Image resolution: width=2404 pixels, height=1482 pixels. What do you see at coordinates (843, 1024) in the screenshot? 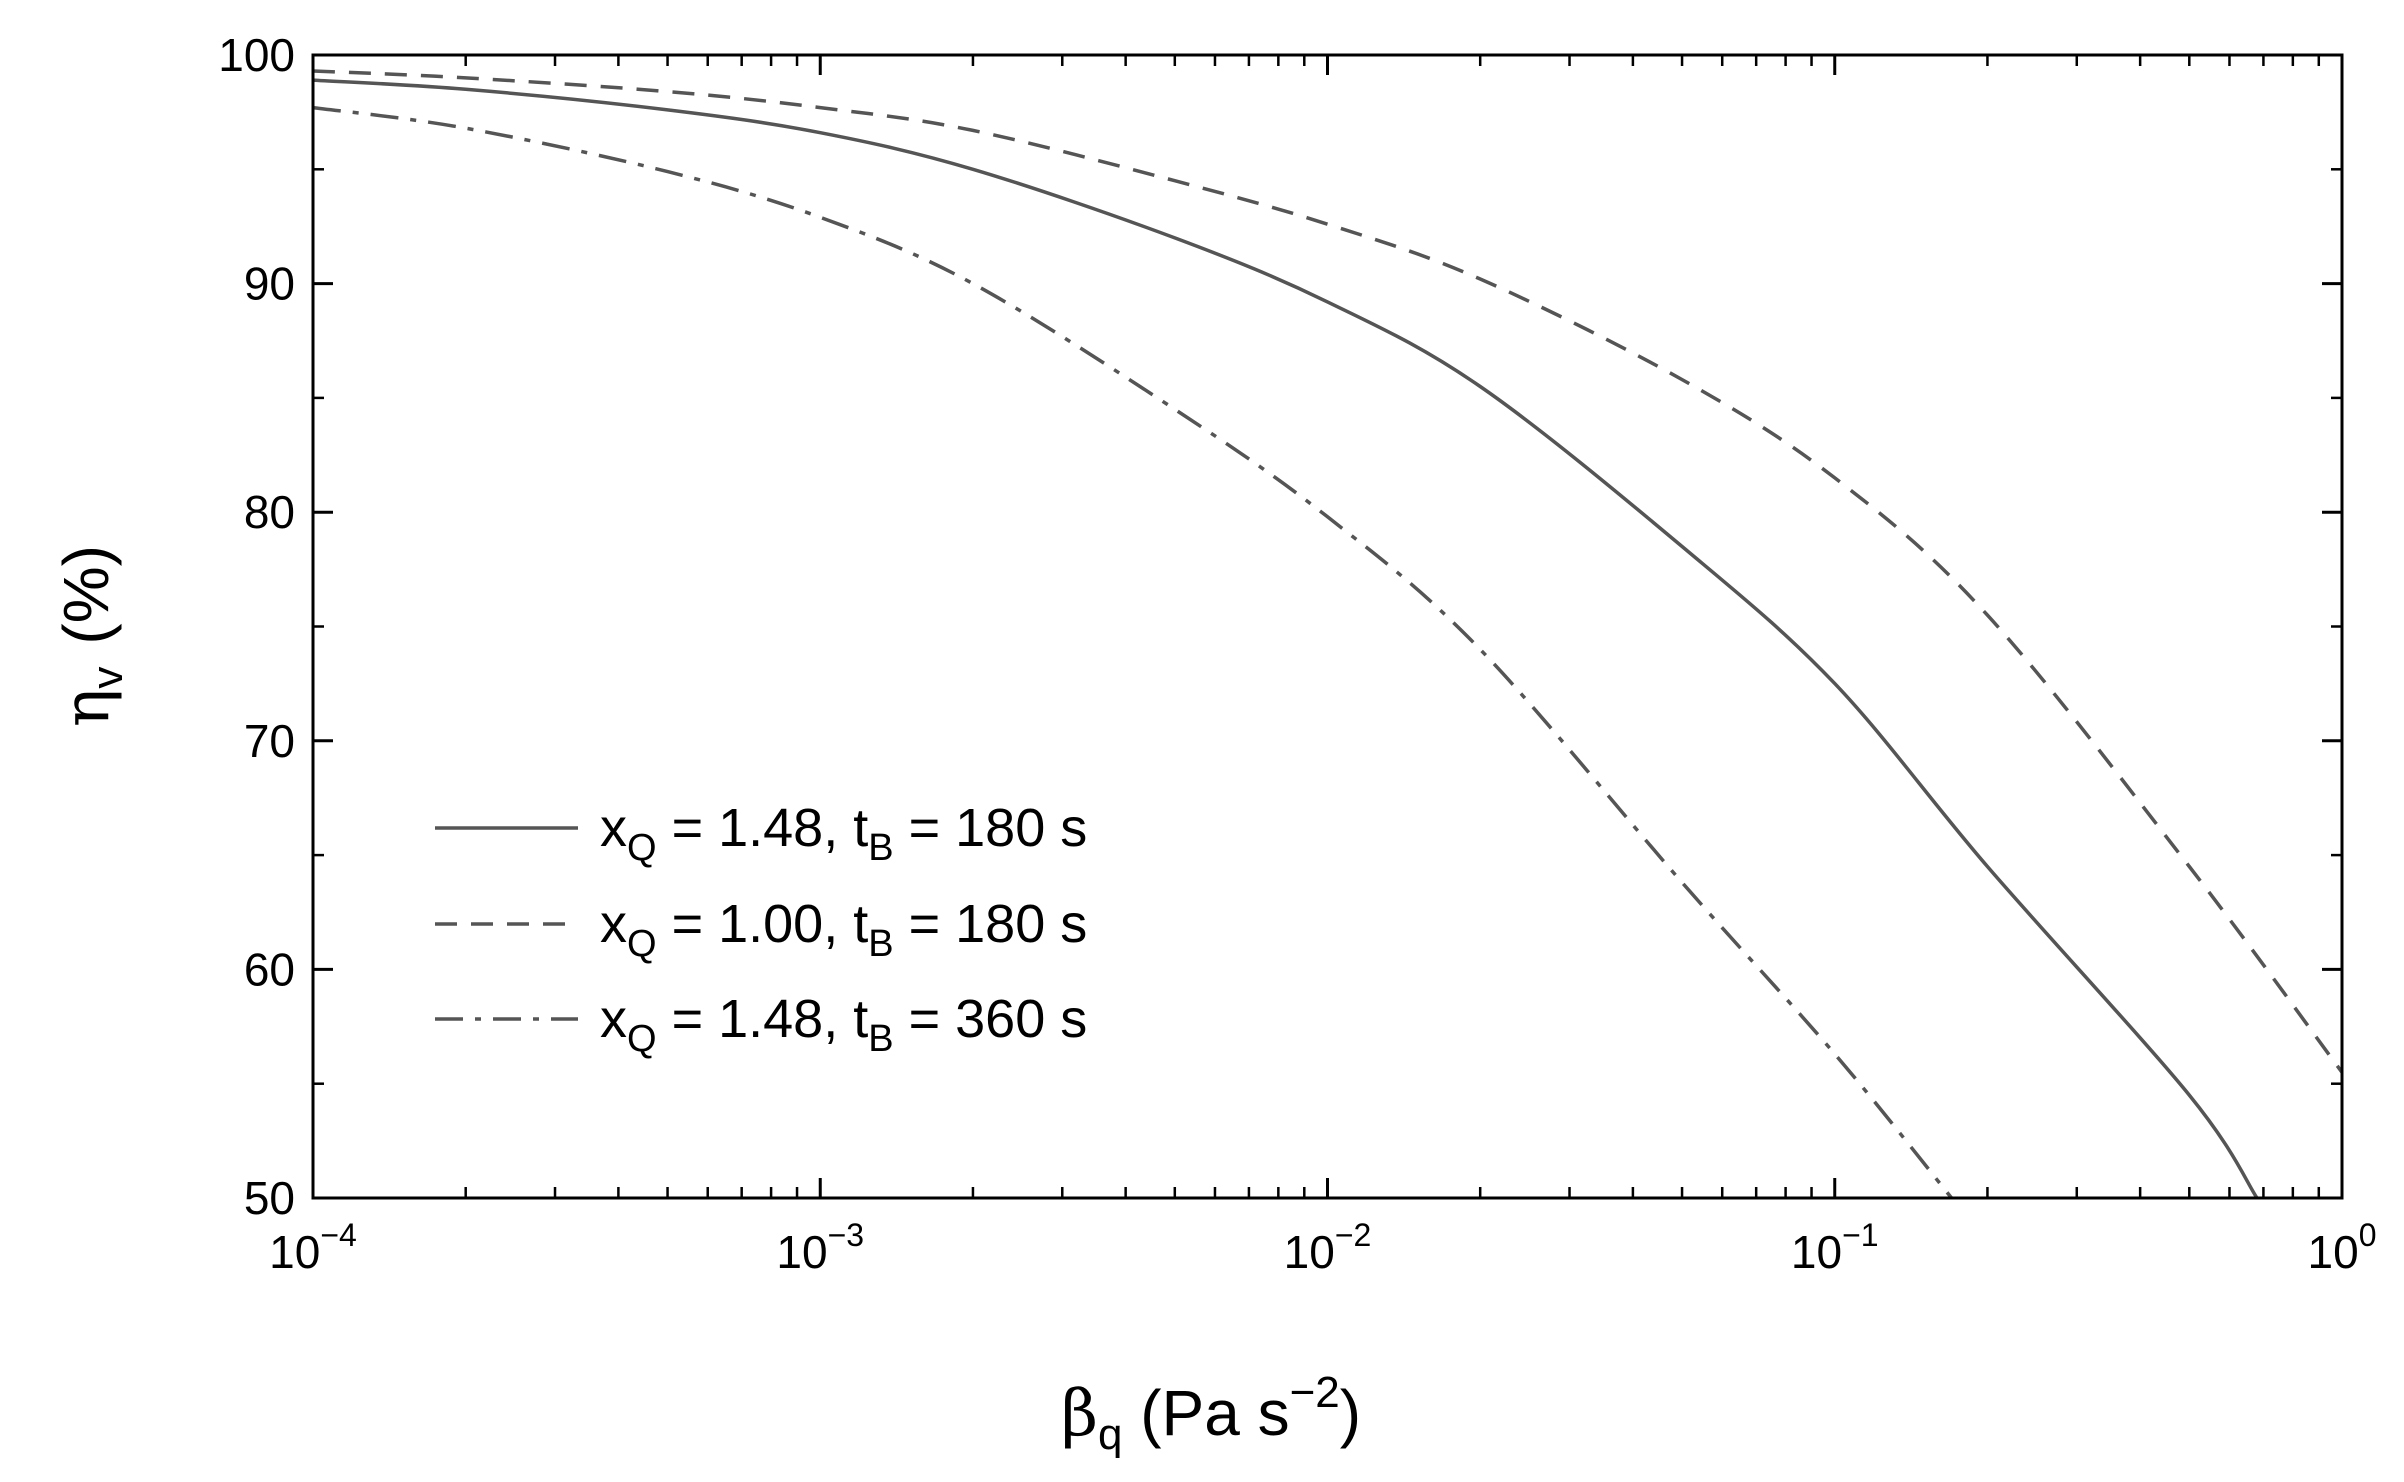
I see `legend-label-3: xQ = 1.48, tB = 360 s` at bounding box center [843, 1024].